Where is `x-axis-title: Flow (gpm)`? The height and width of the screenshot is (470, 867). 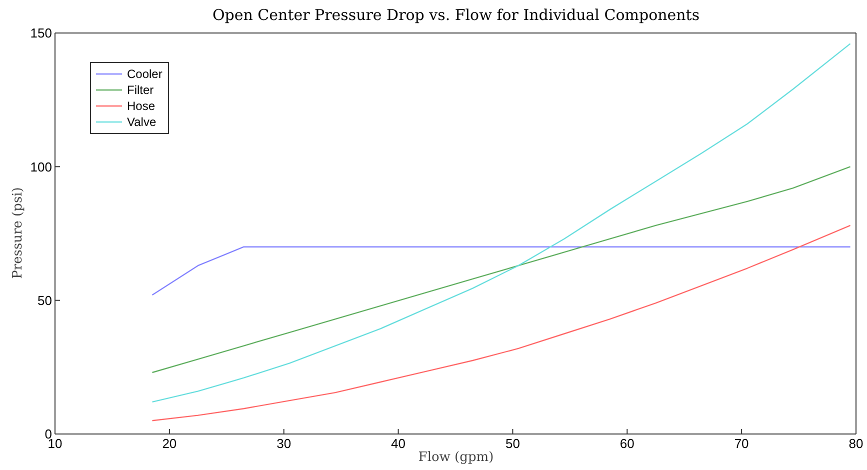
x-axis-title: Flow (gpm) is located at coordinates (456, 457).